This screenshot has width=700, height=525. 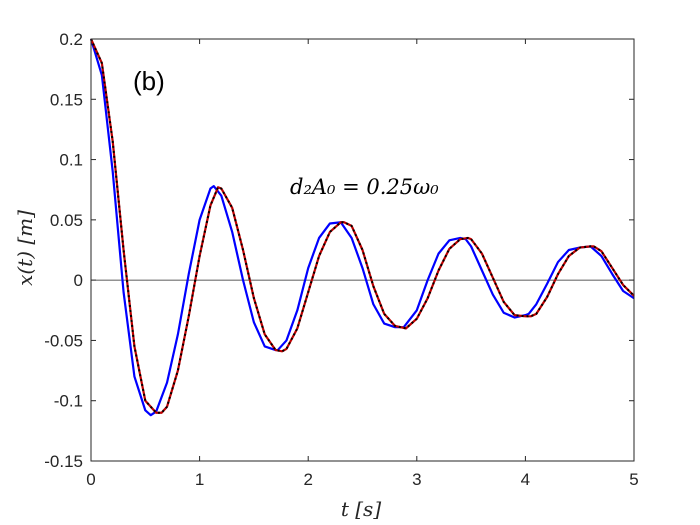 What do you see at coordinates (364, 187) in the screenshot?
I see `annotation-text: d₂A₀ = 0.25ω₀` at bounding box center [364, 187].